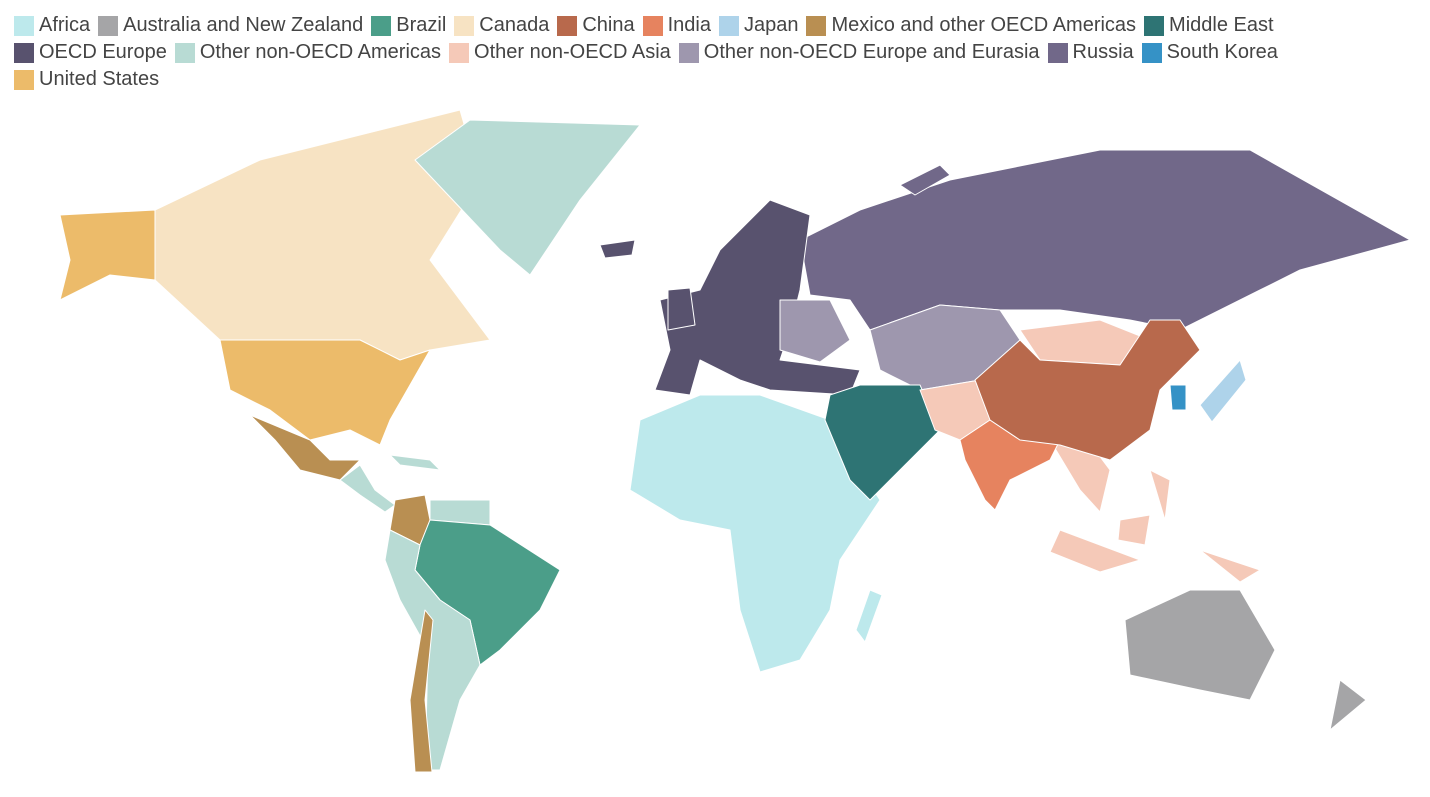 The height and width of the screenshot is (797, 1430). I want to click on legend-item: Other non-OECD Asia, so click(560, 52).